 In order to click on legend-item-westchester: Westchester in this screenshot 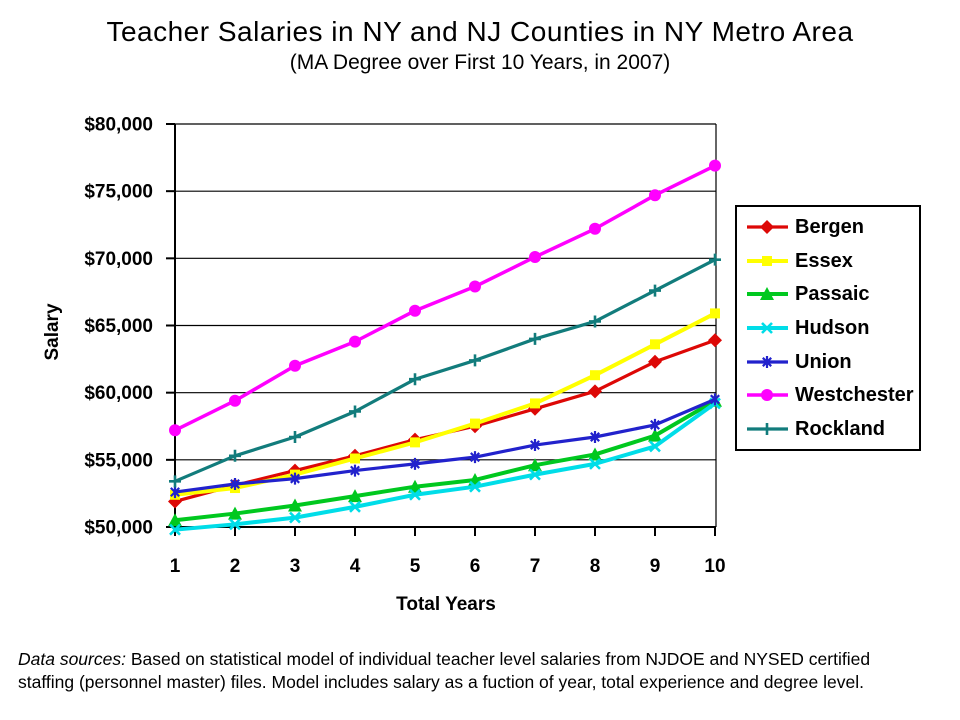, I will do `click(831, 395)`.